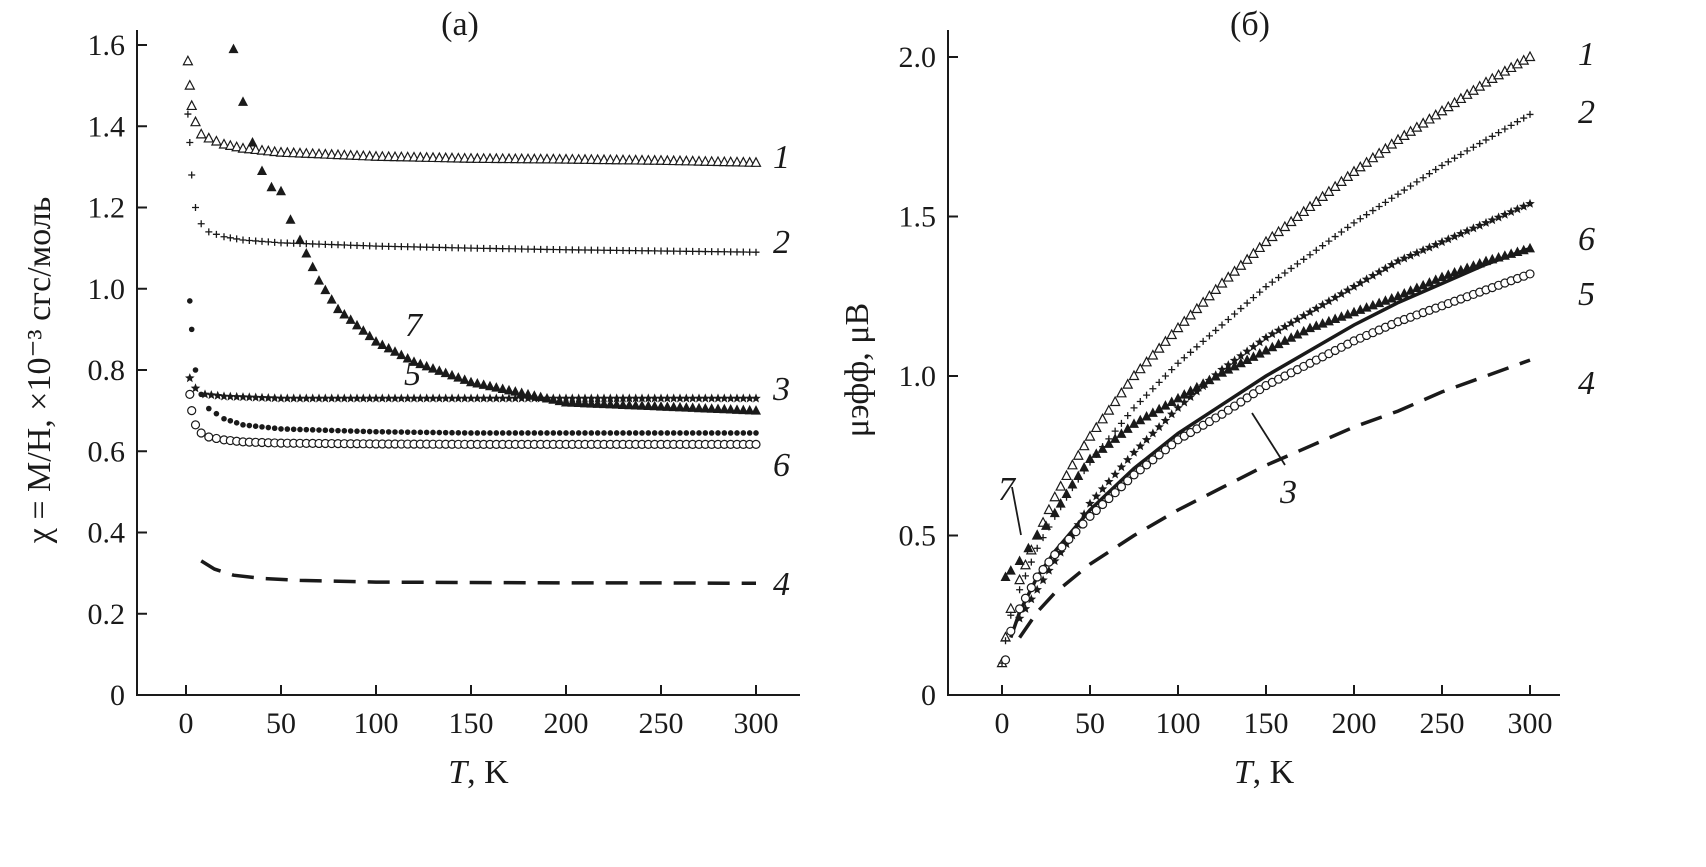 Image resolution: width=1706 pixels, height=867 pixels. I want to click on series-6-label: 6, so click(781, 465).